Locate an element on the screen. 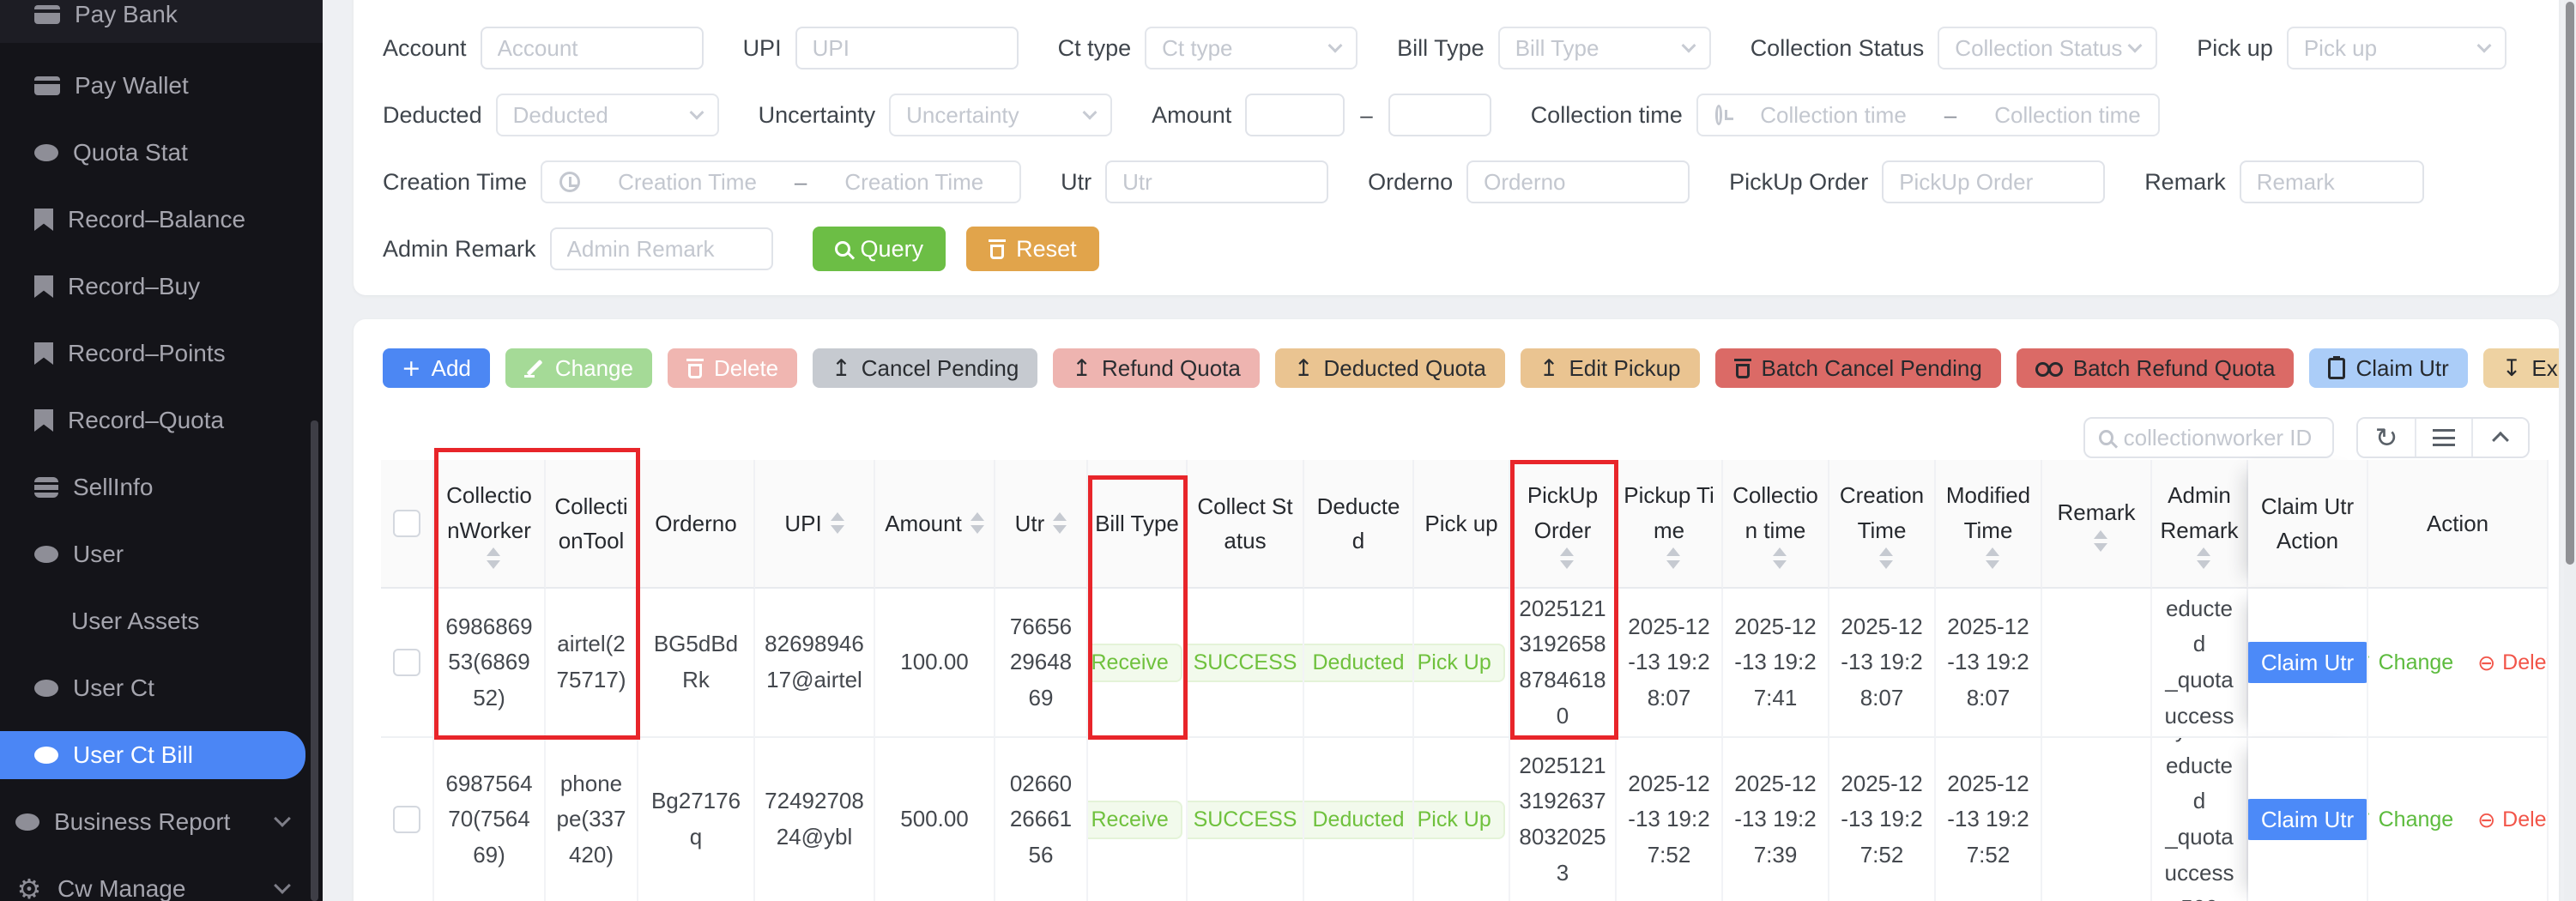  sidebar-item-sellinfo: SellInfo is located at coordinates (161, 487).